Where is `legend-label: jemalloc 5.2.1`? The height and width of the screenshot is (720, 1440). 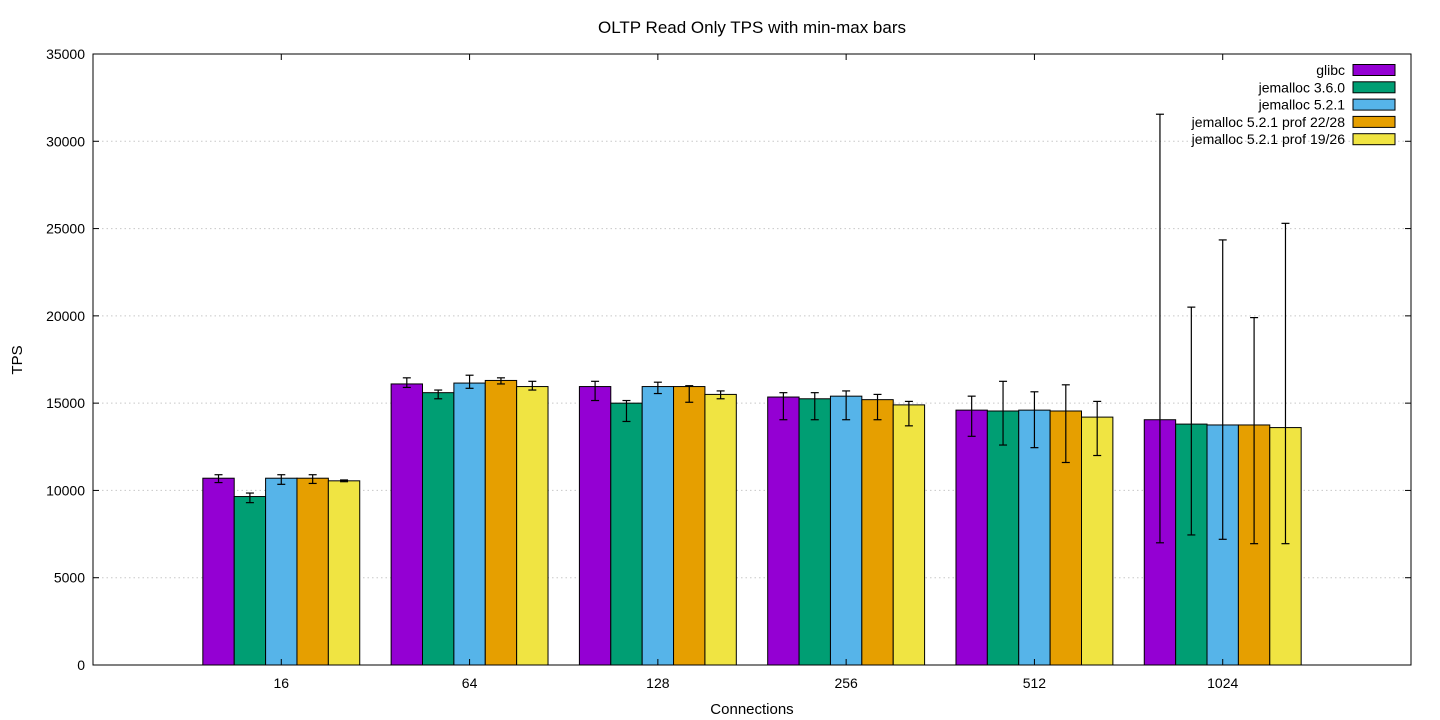 legend-label: jemalloc 5.2.1 is located at coordinates (1302, 105).